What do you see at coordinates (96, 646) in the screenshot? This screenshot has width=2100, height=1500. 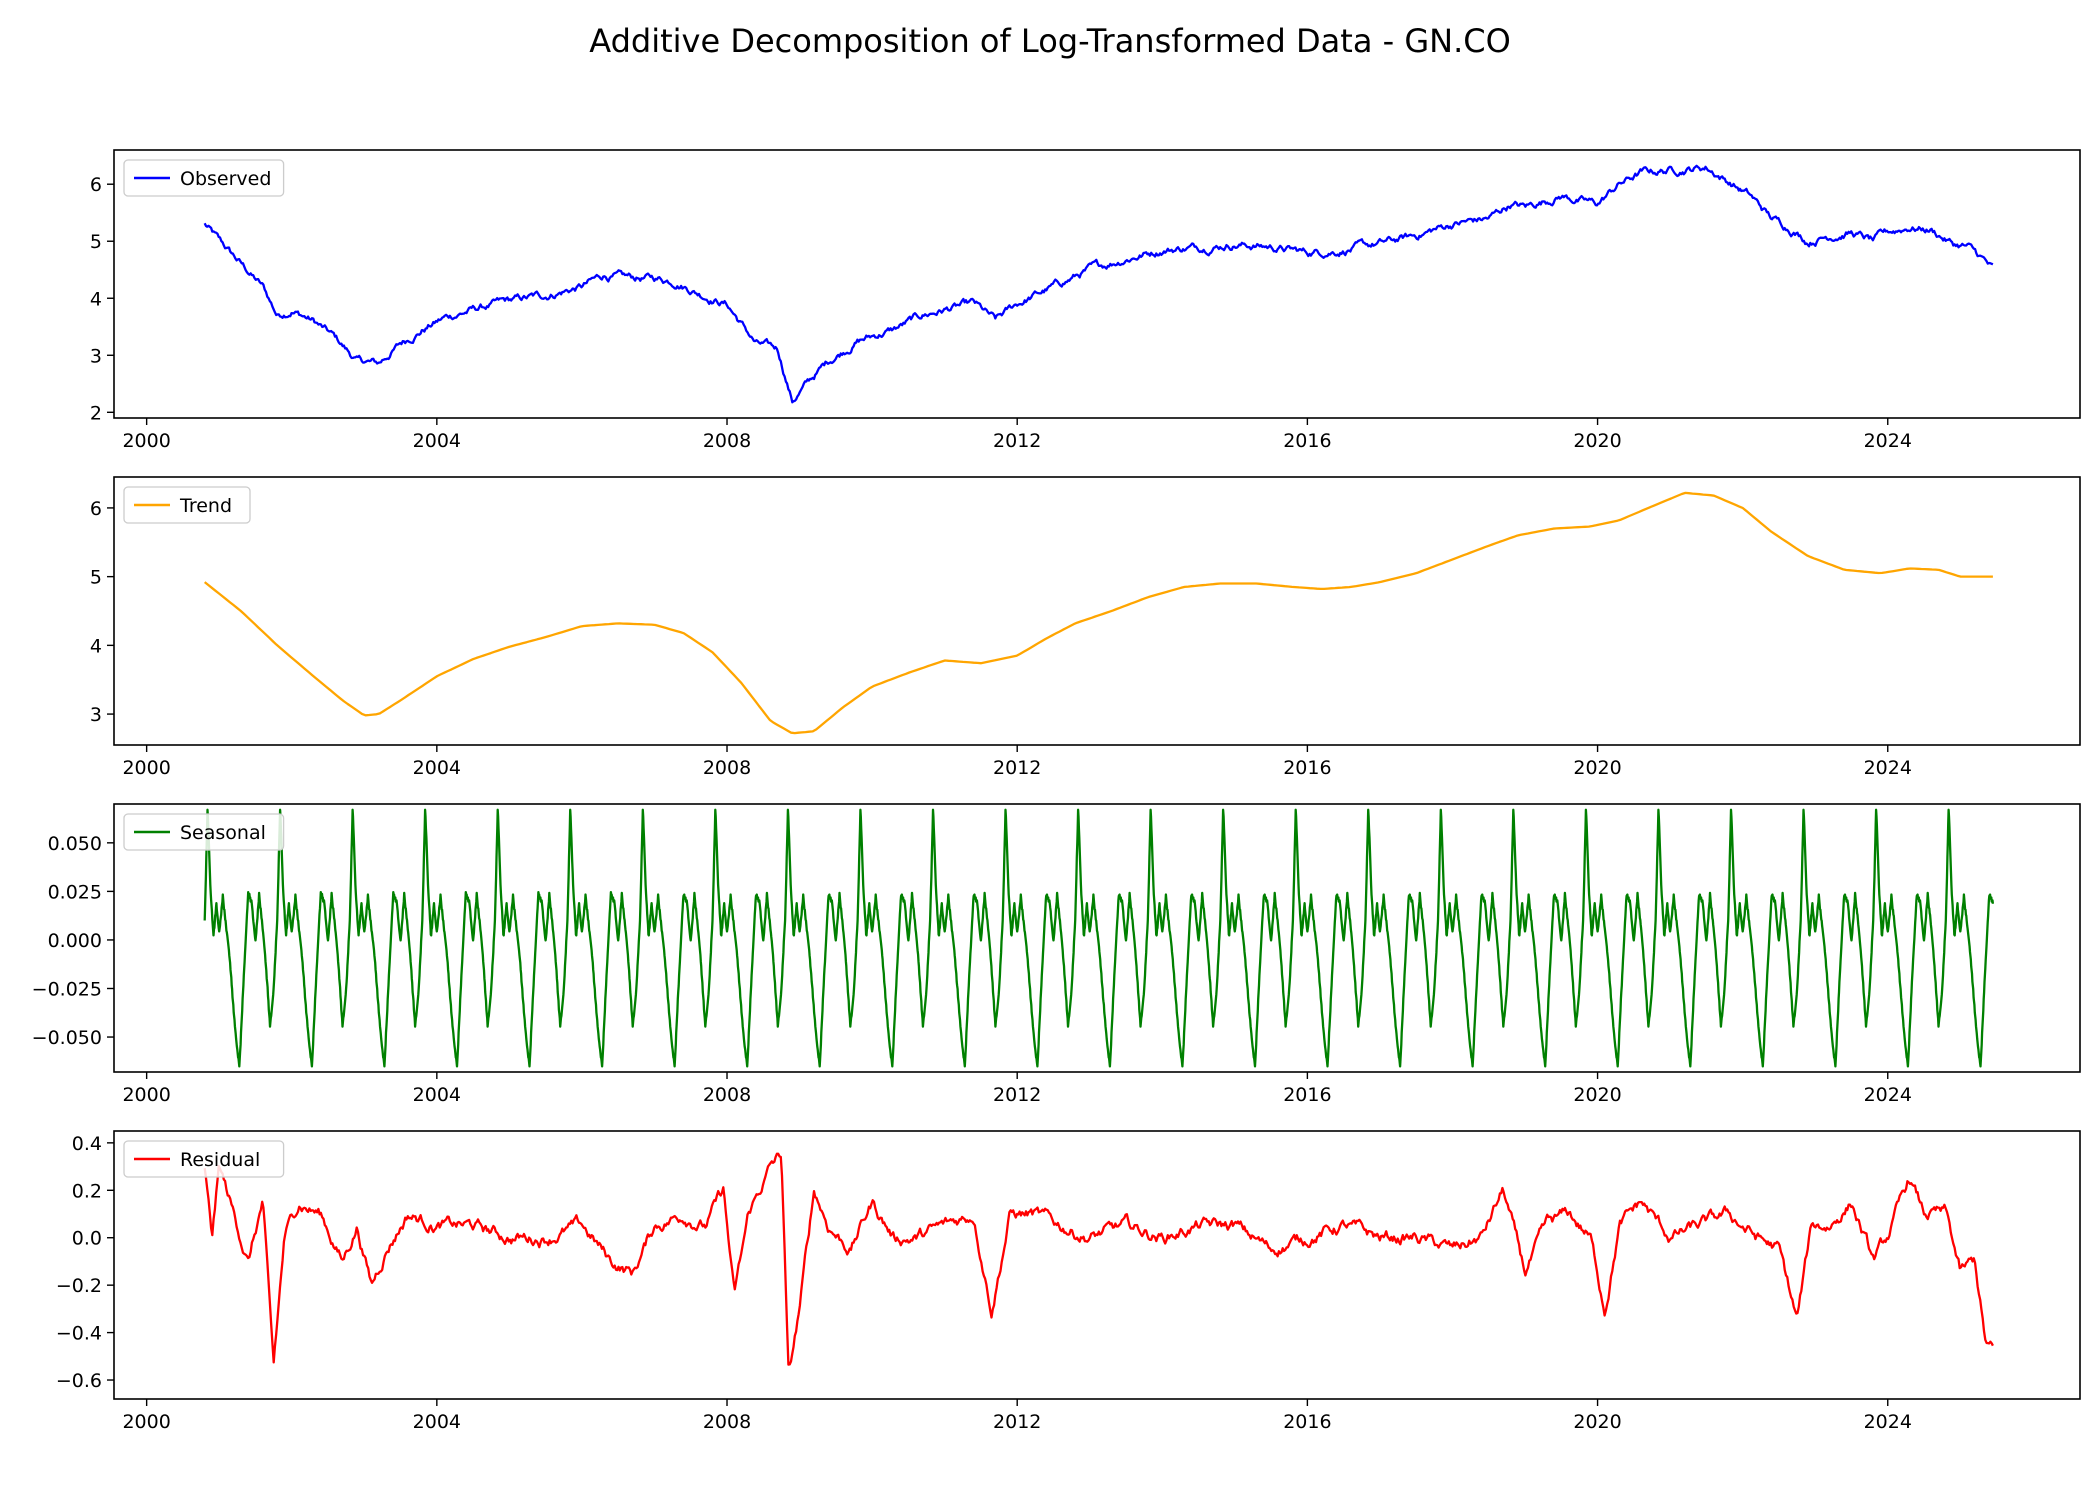 I see `trend-y-tick-label: 4` at bounding box center [96, 646].